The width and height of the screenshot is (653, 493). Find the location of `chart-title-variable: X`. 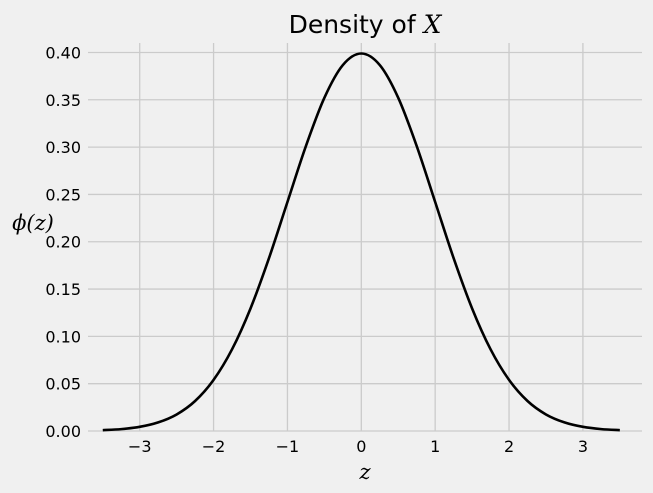

chart-title-variable: X is located at coordinates (432, 24).